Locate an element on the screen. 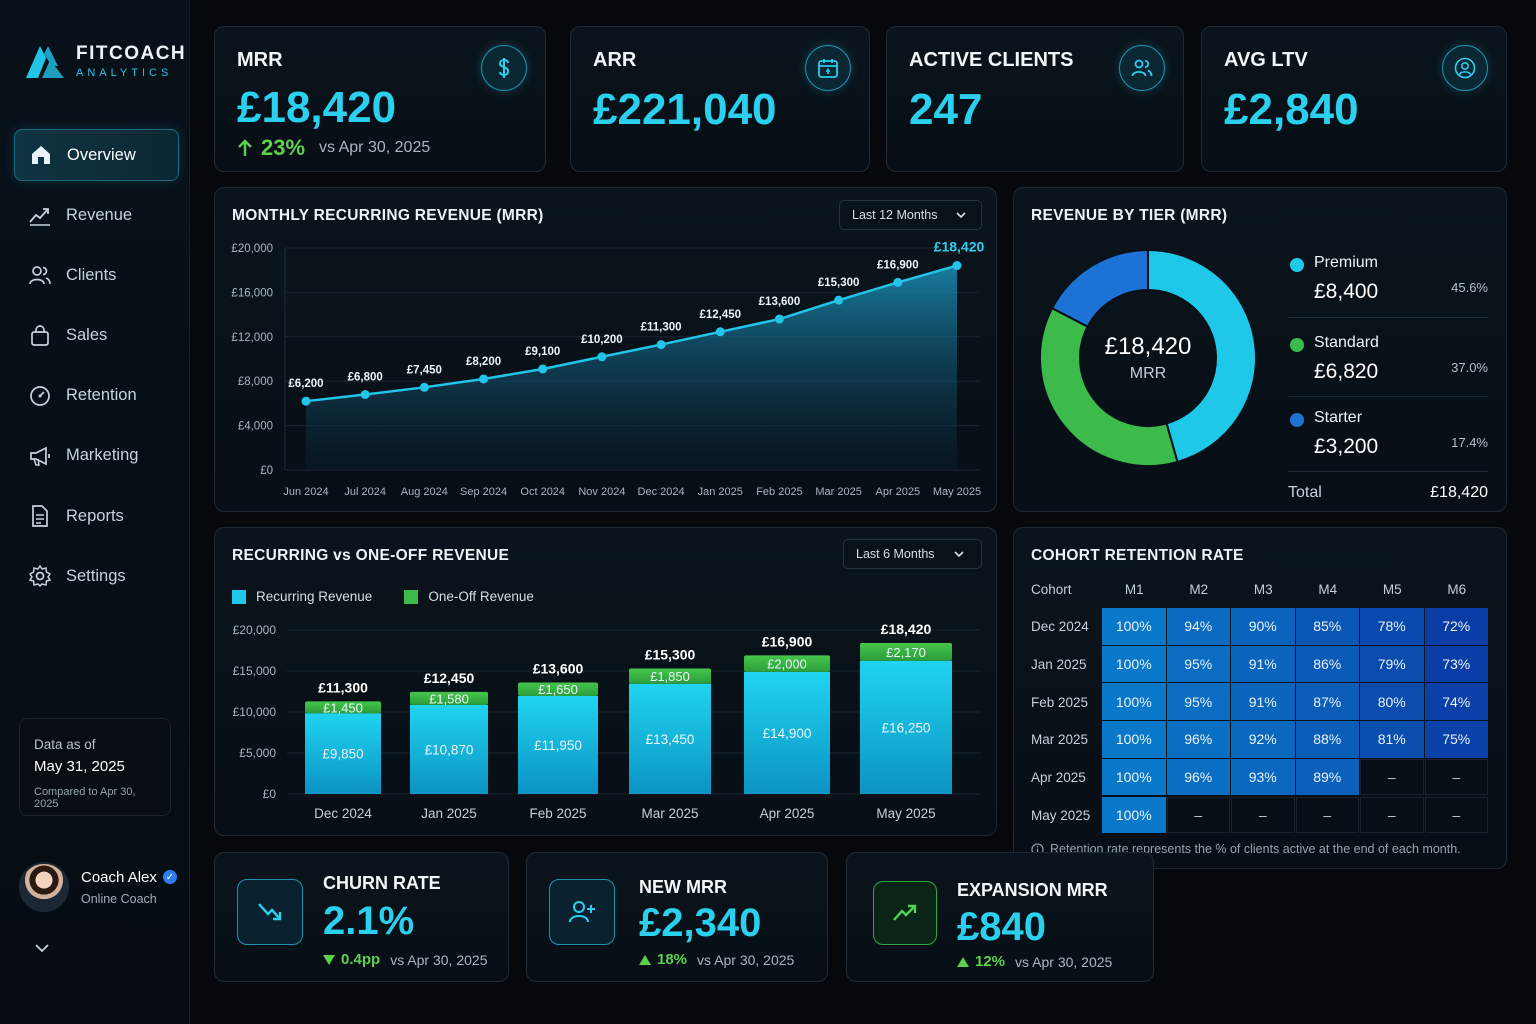  cohort-cell: 75% is located at coordinates (1456, 739).